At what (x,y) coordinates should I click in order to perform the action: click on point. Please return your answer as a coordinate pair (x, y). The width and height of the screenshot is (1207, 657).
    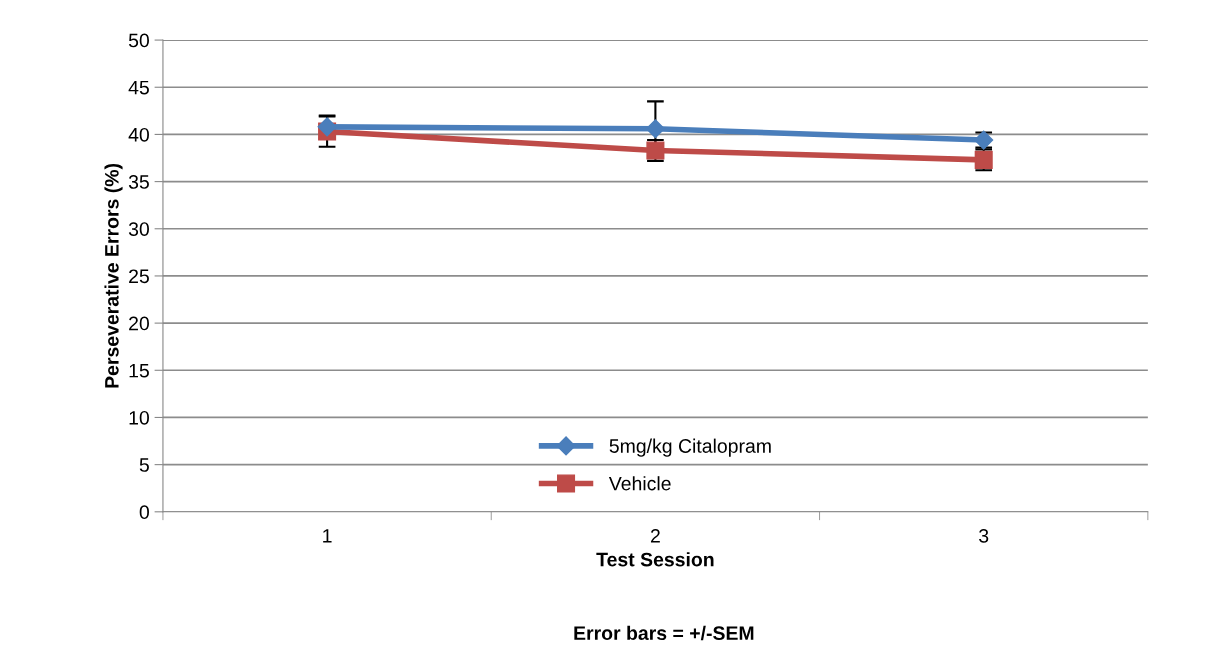
    Looking at the image, I should click on (655, 129).